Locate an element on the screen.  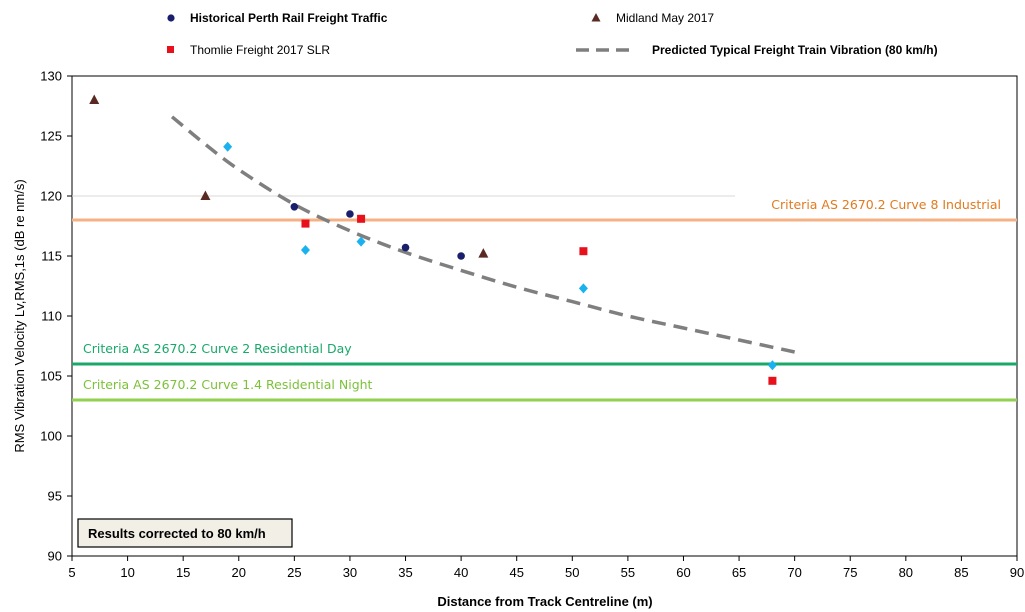
x-tick-label: 50 is located at coordinates (572, 572).